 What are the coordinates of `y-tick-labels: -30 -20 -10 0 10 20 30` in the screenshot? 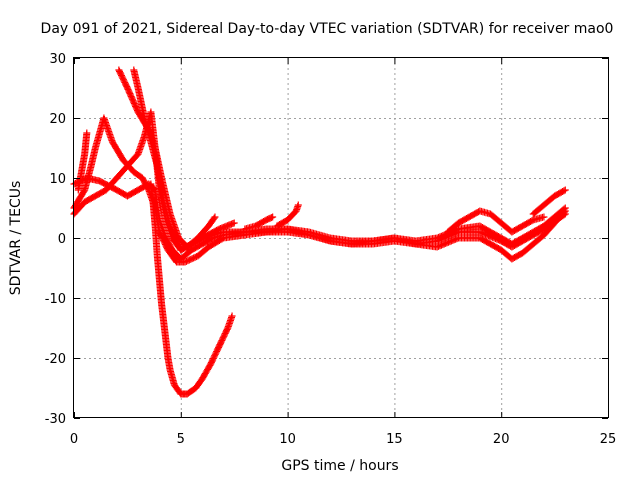 It's located at (55, 239).